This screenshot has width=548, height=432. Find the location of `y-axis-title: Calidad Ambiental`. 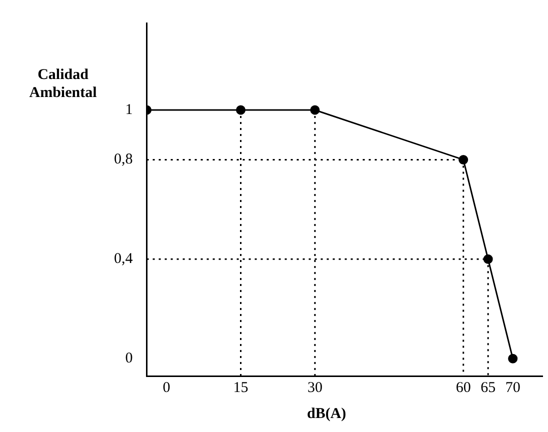

y-axis-title: Calidad Ambiental is located at coordinates (63, 84).